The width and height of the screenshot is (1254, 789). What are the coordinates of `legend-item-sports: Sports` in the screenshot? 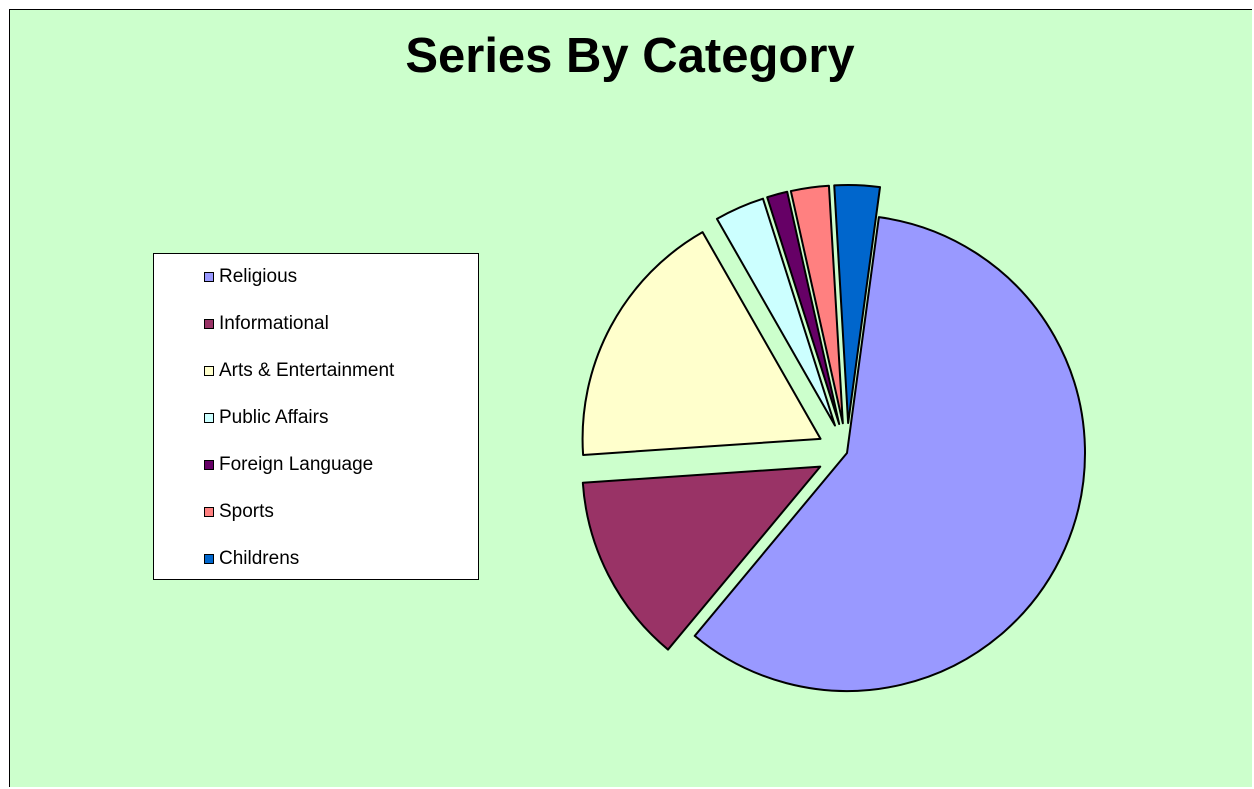 It's located at (239, 512).